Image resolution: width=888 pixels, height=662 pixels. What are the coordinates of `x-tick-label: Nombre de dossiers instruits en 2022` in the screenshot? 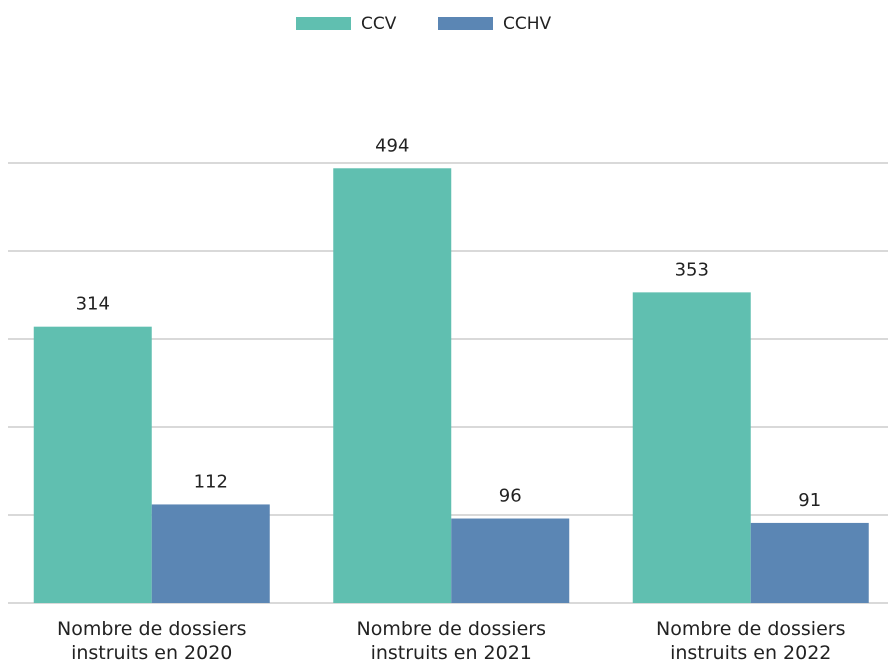 It's located at (751, 640).